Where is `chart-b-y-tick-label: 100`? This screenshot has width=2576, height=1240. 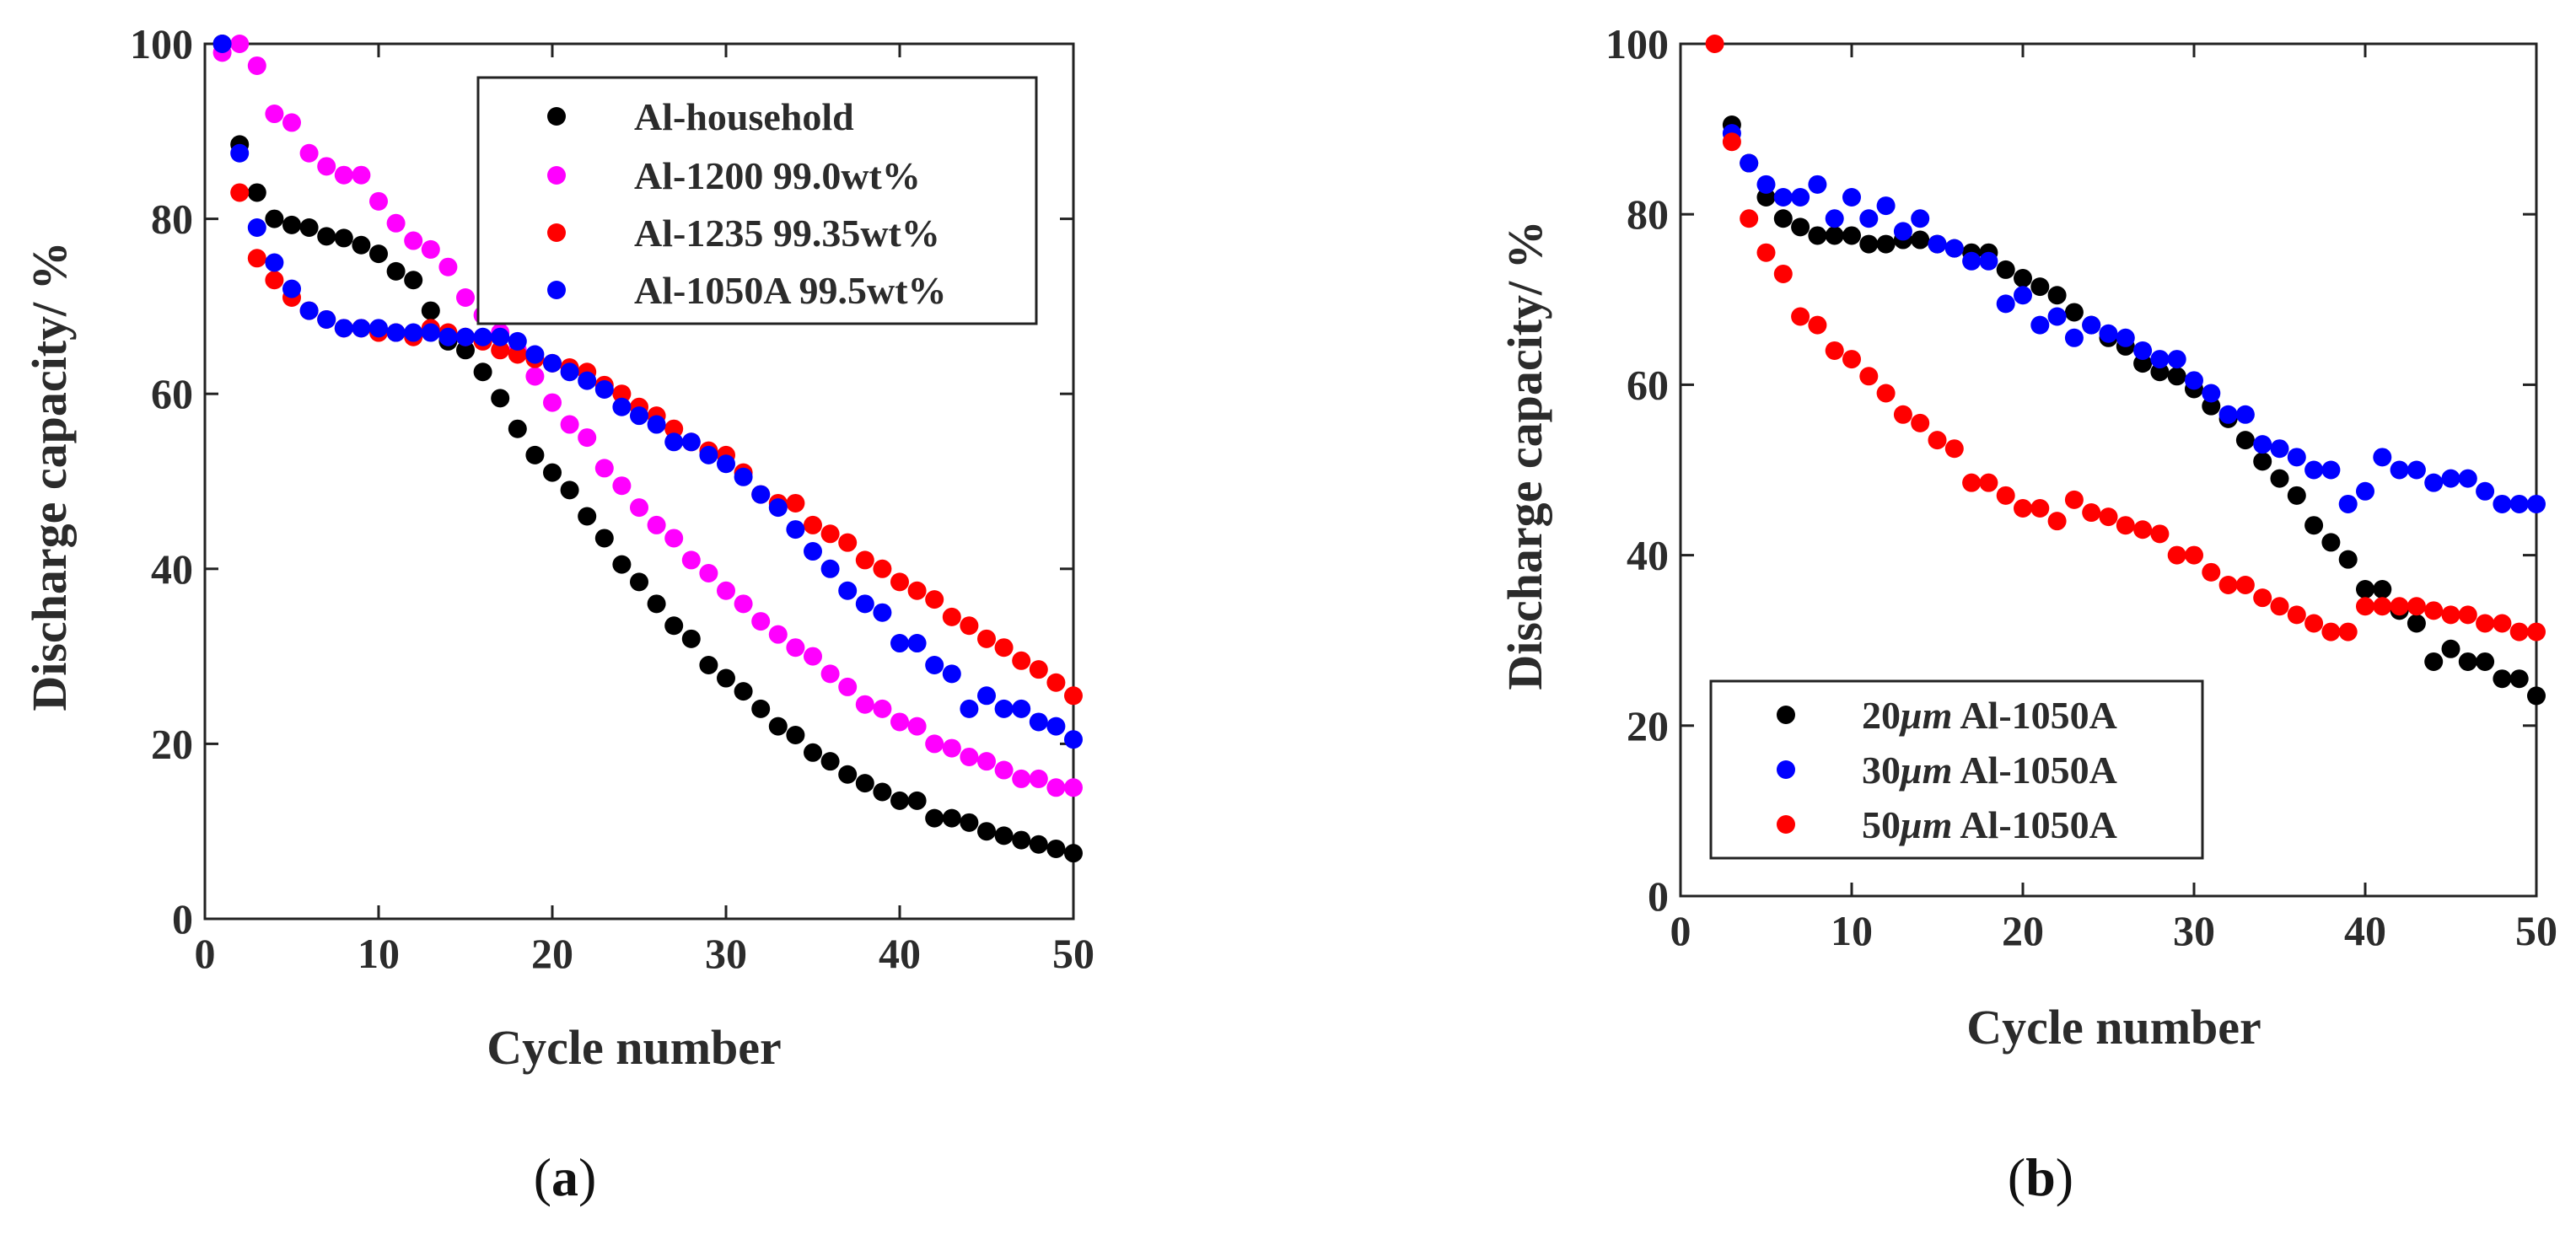
chart-b-y-tick-label: 100 is located at coordinates (1637, 43).